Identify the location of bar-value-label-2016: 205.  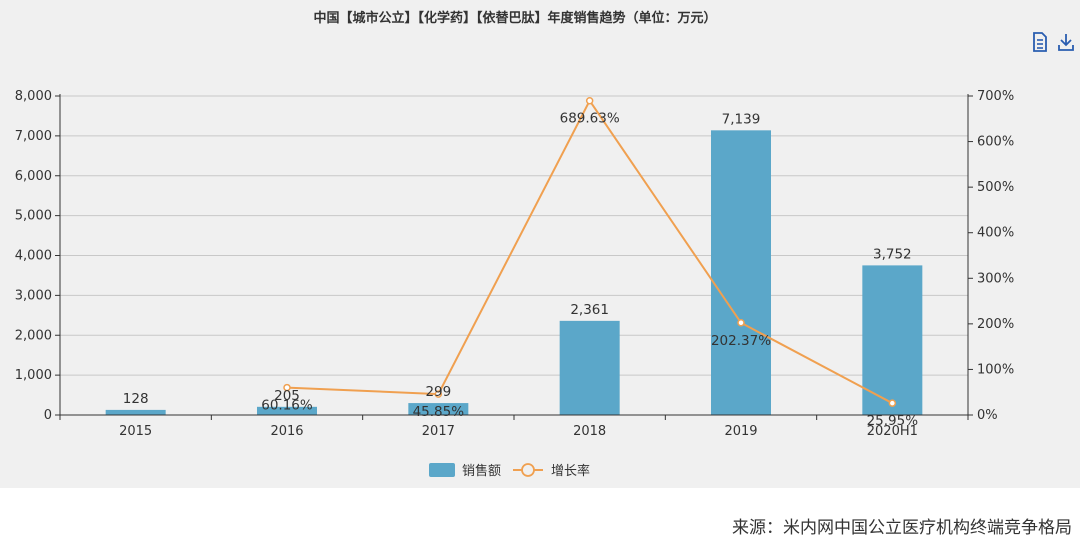
(287, 396).